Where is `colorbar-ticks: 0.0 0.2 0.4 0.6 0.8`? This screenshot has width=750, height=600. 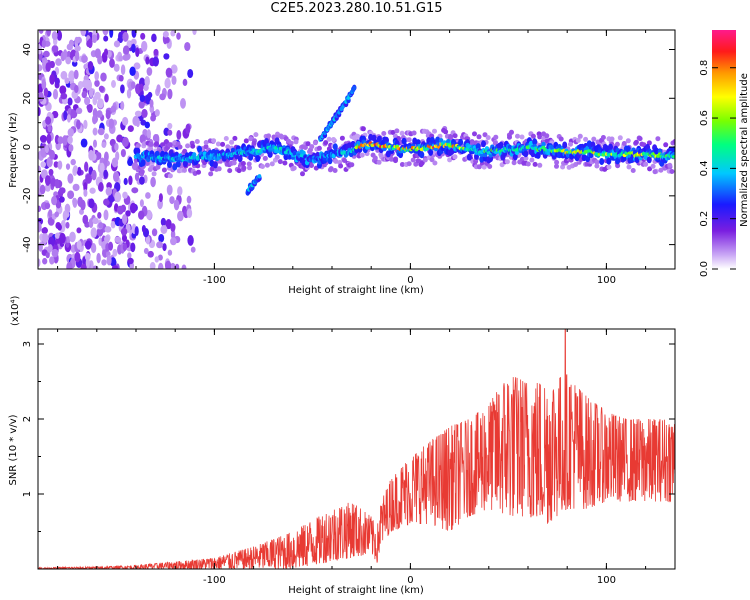 colorbar-ticks: 0.0 0.2 0.4 0.6 0.8 is located at coordinates (717, 168).